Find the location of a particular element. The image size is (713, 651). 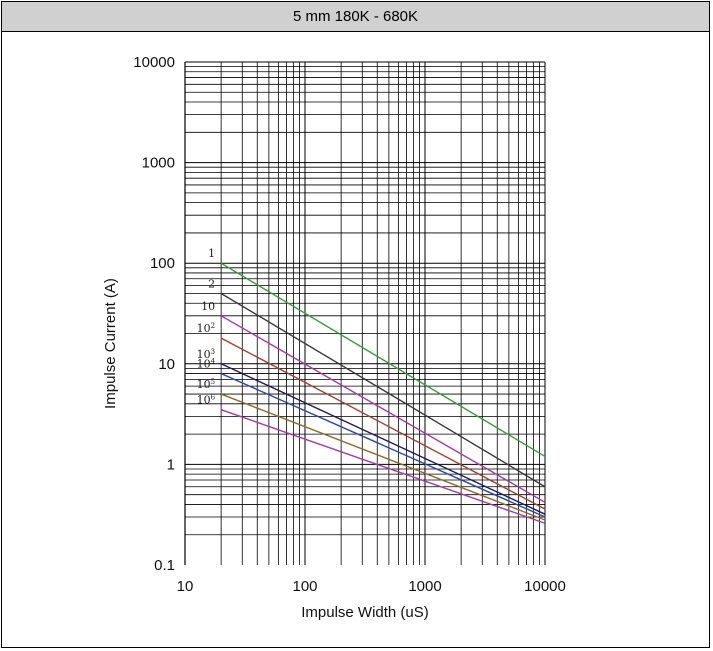

series-label: 105 is located at coordinates (206, 384).